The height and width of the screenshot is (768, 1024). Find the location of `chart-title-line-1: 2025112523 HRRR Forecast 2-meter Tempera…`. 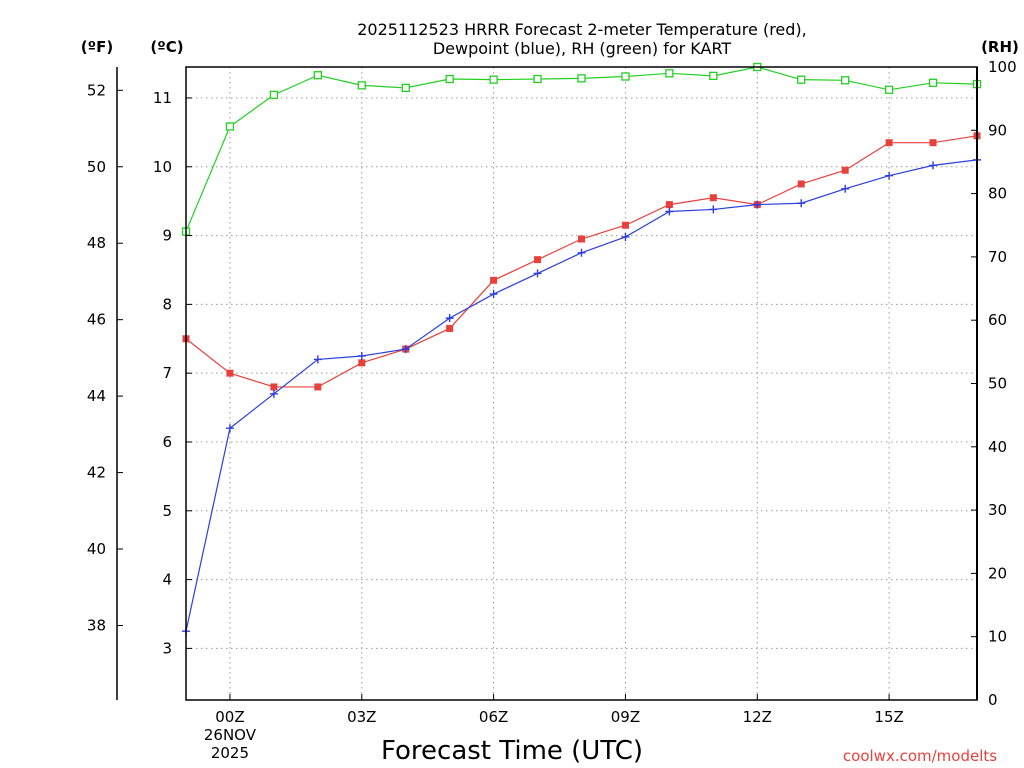

chart-title-line-1: 2025112523 HRRR Forecast 2-meter Tempera… is located at coordinates (582, 29).